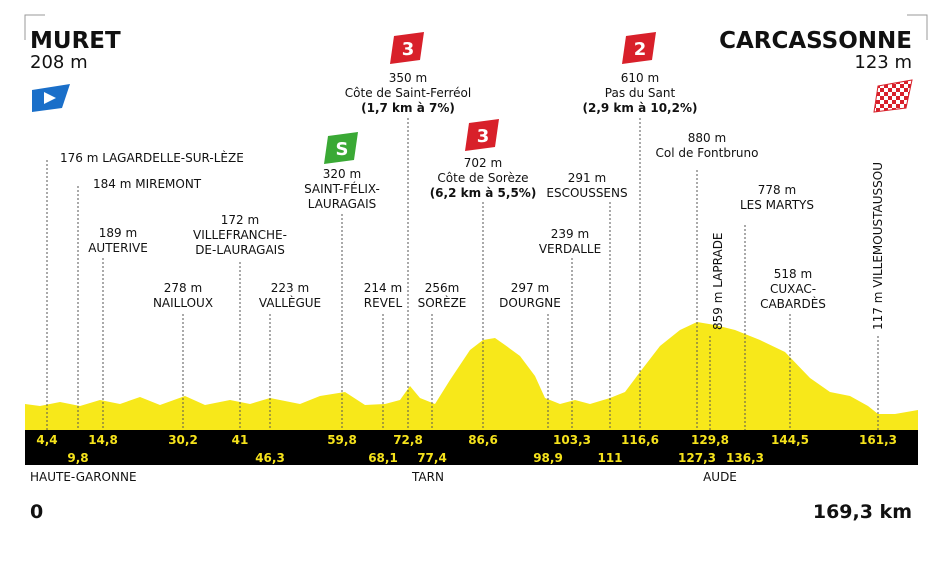 Image resolution: width=952 pixels, height=568 pixels. I want to click on point-label: CABARDÈS, so click(793, 303).